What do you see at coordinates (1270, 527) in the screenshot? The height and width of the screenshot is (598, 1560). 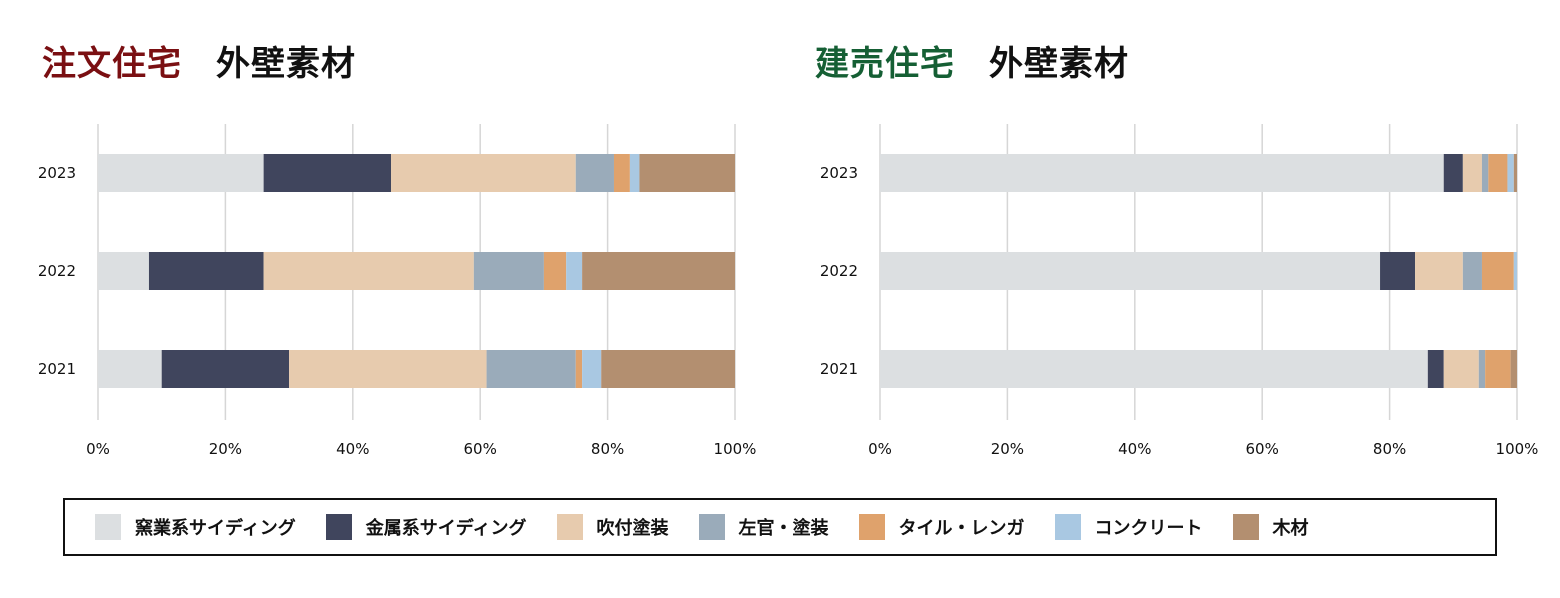 I see `legend-item: 木材` at bounding box center [1270, 527].